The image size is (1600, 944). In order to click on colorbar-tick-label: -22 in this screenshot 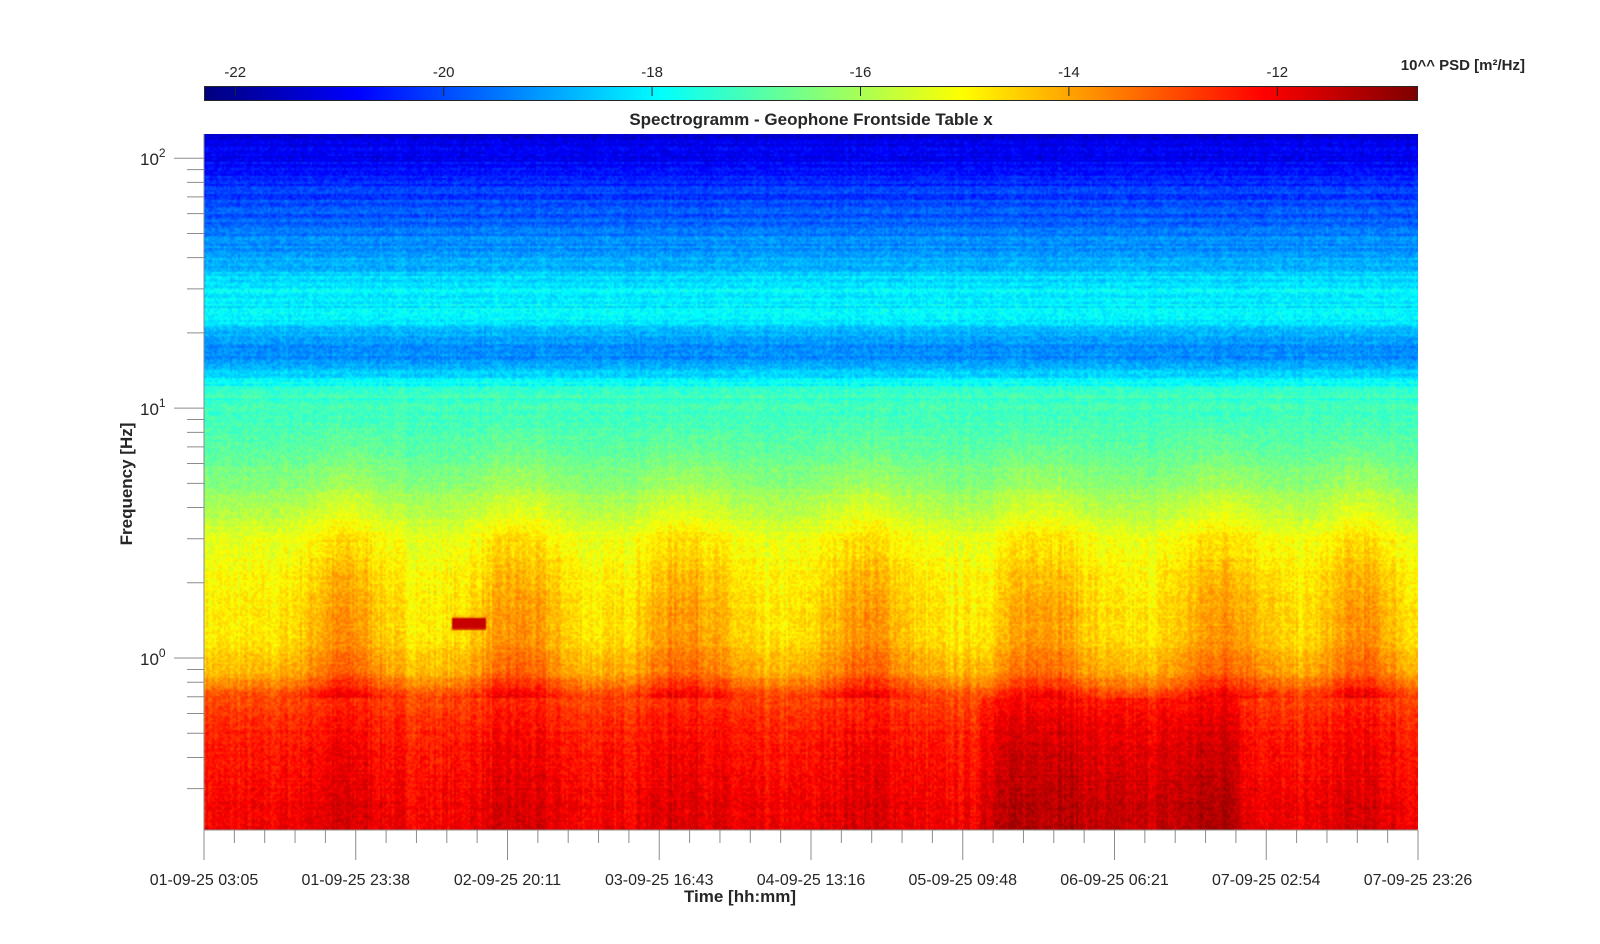, I will do `click(235, 72)`.